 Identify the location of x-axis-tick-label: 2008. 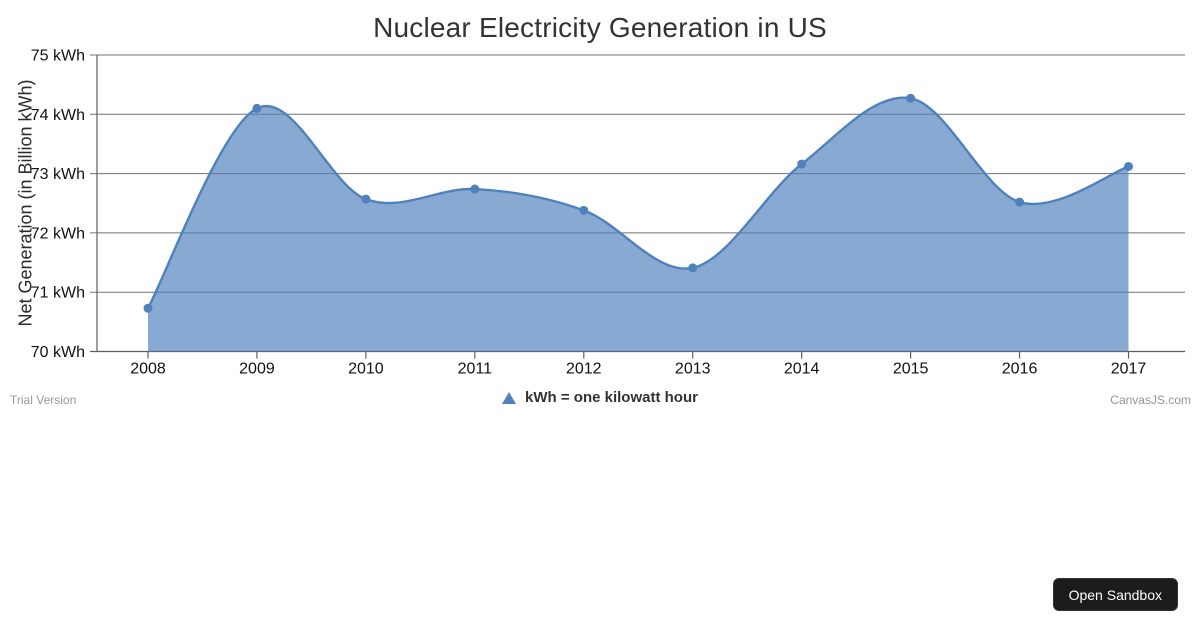
(148, 369).